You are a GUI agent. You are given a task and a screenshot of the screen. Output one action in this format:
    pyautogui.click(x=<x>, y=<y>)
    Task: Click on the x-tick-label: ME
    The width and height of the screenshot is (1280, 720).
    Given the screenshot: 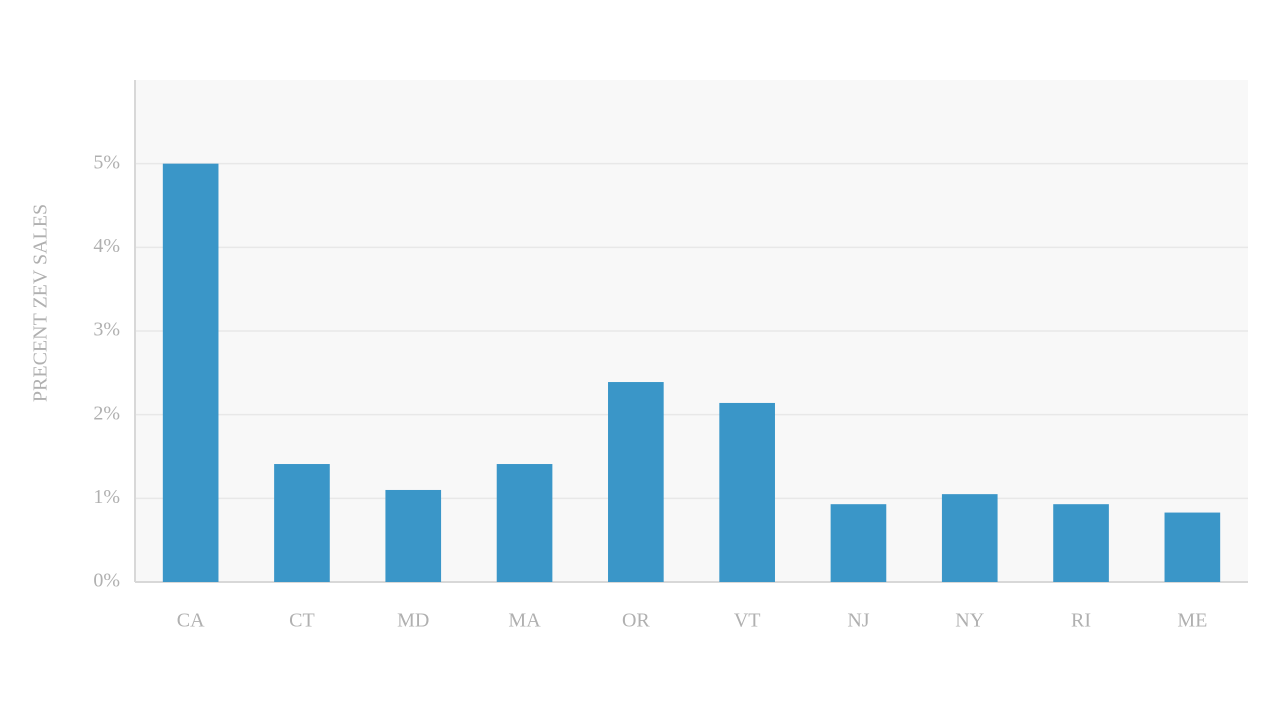 What is the action you would take?
    pyautogui.click(x=1192, y=621)
    